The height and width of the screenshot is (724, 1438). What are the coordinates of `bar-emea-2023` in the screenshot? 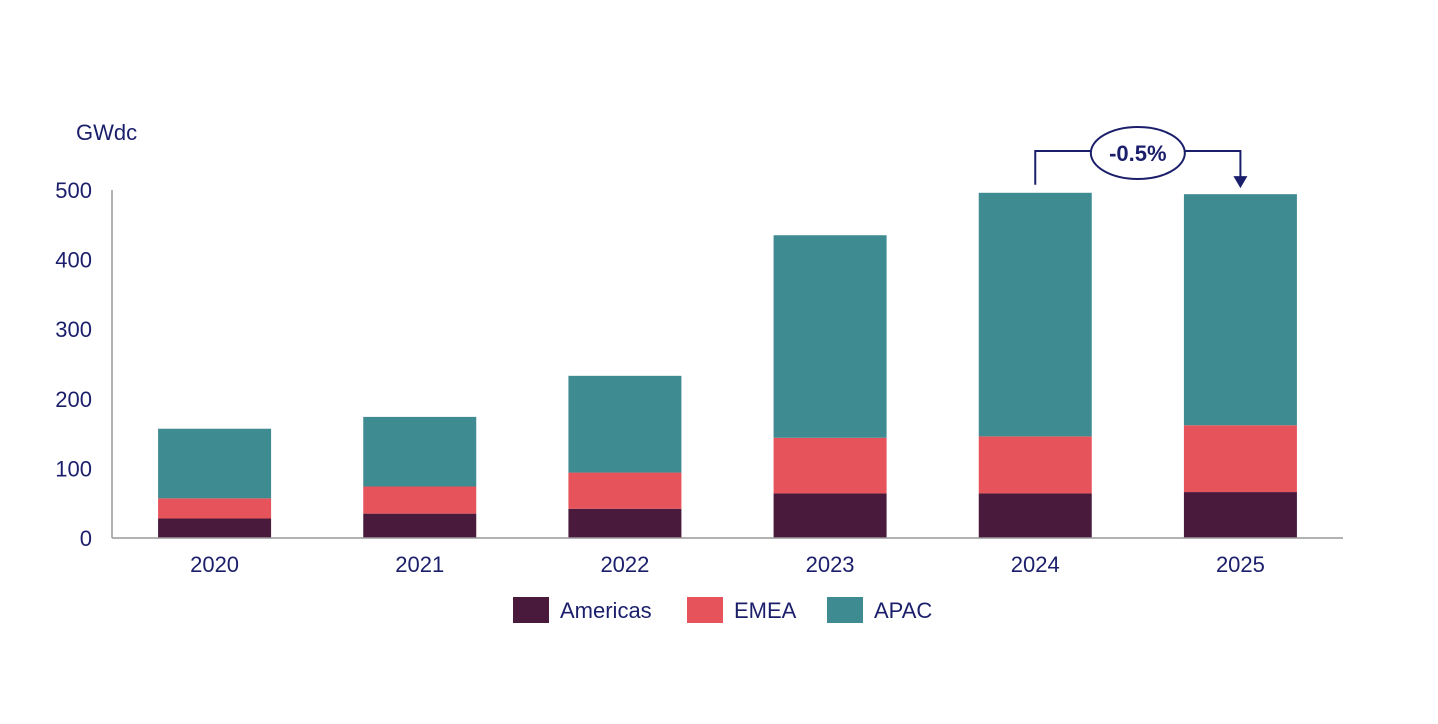 It's located at (830, 465).